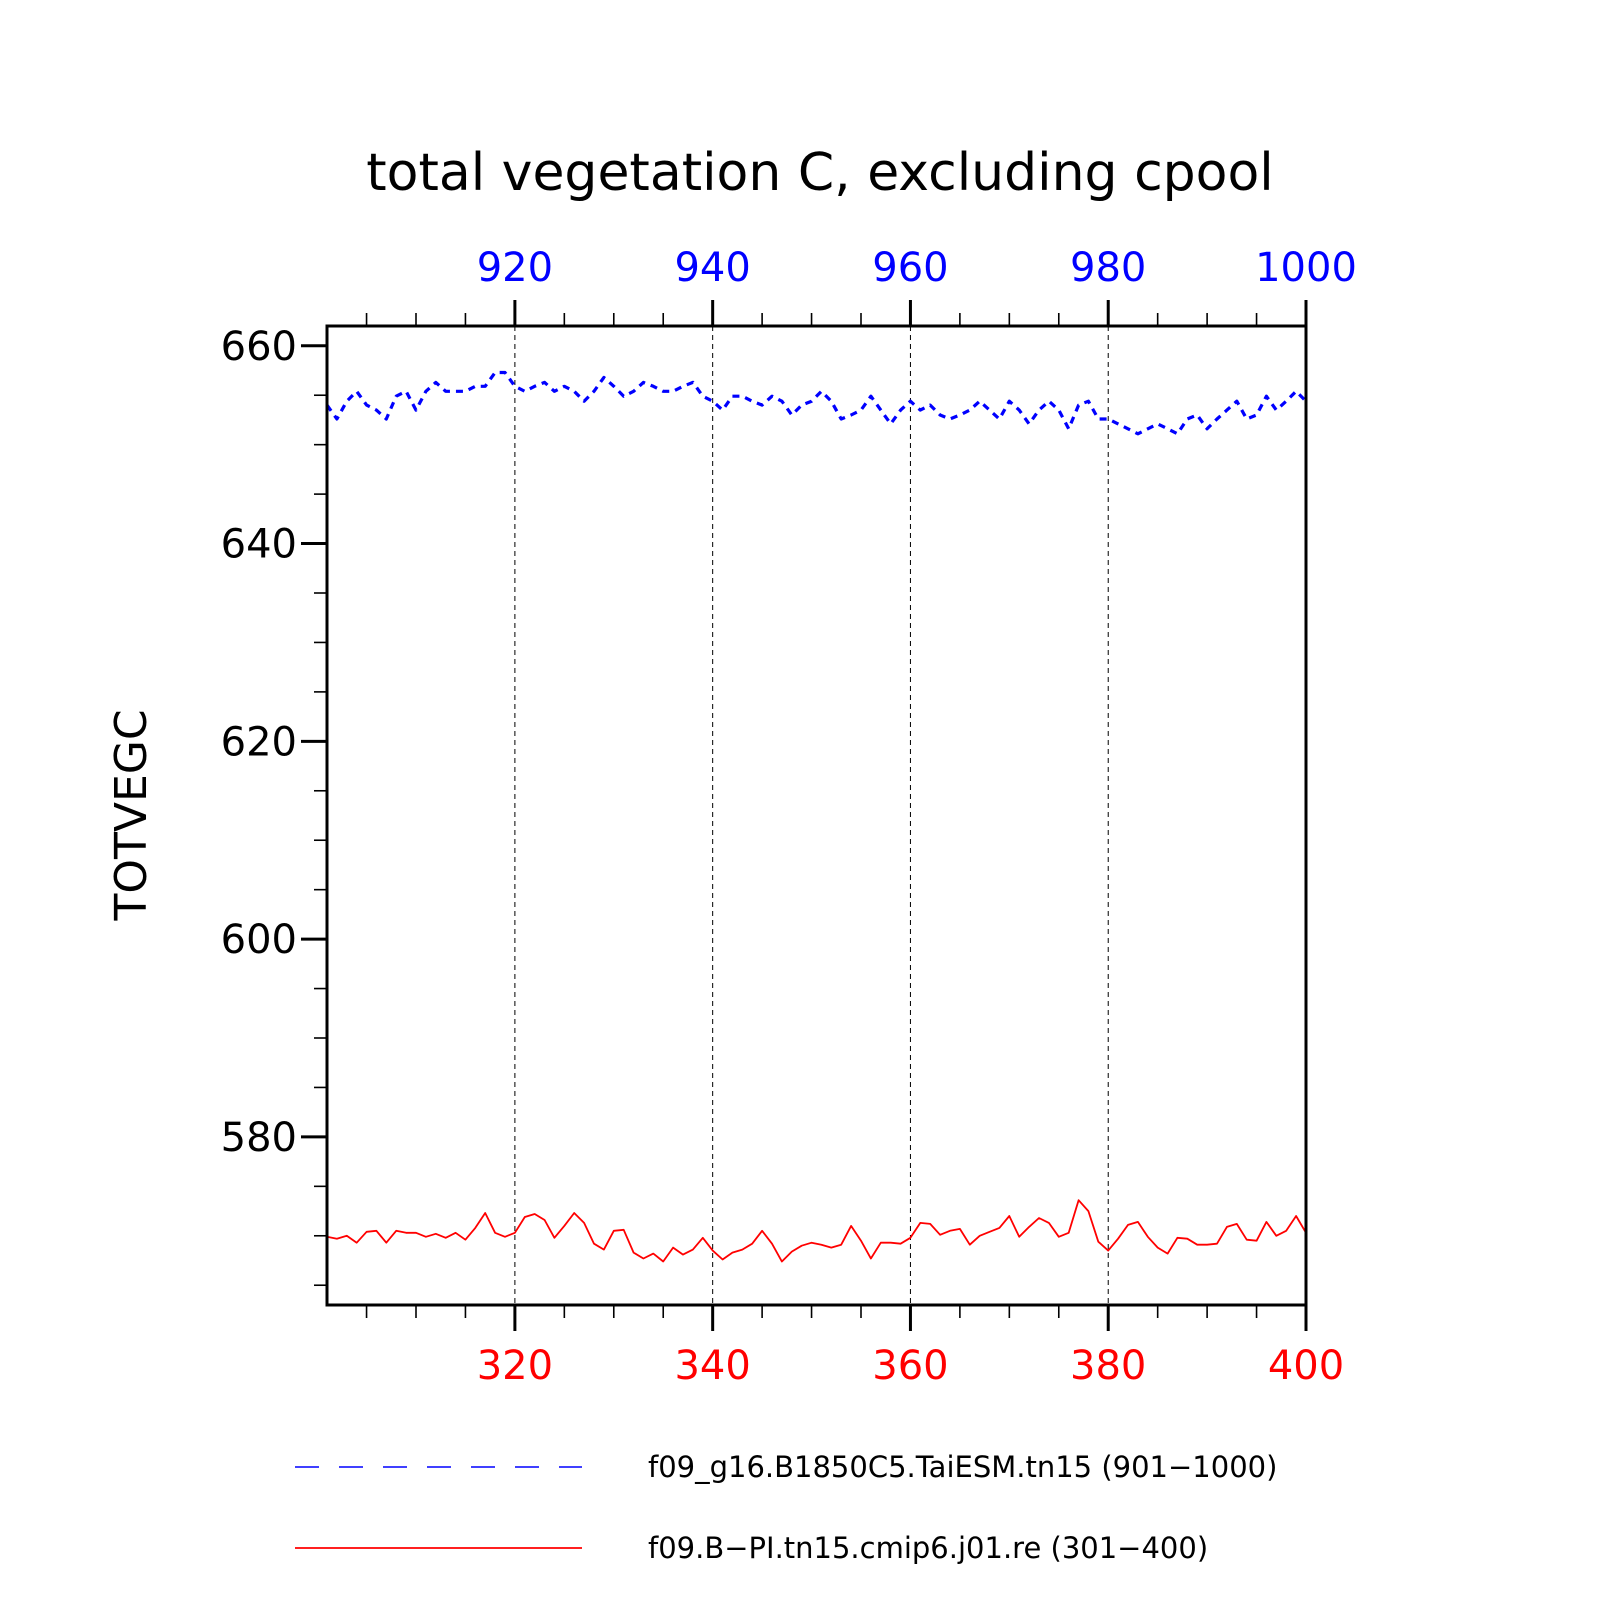 The width and height of the screenshot is (1620, 1620). What do you see at coordinates (910, 268) in the screenshot?
I see `x-top-tick-label: 960` at bounding box center [910, 268].